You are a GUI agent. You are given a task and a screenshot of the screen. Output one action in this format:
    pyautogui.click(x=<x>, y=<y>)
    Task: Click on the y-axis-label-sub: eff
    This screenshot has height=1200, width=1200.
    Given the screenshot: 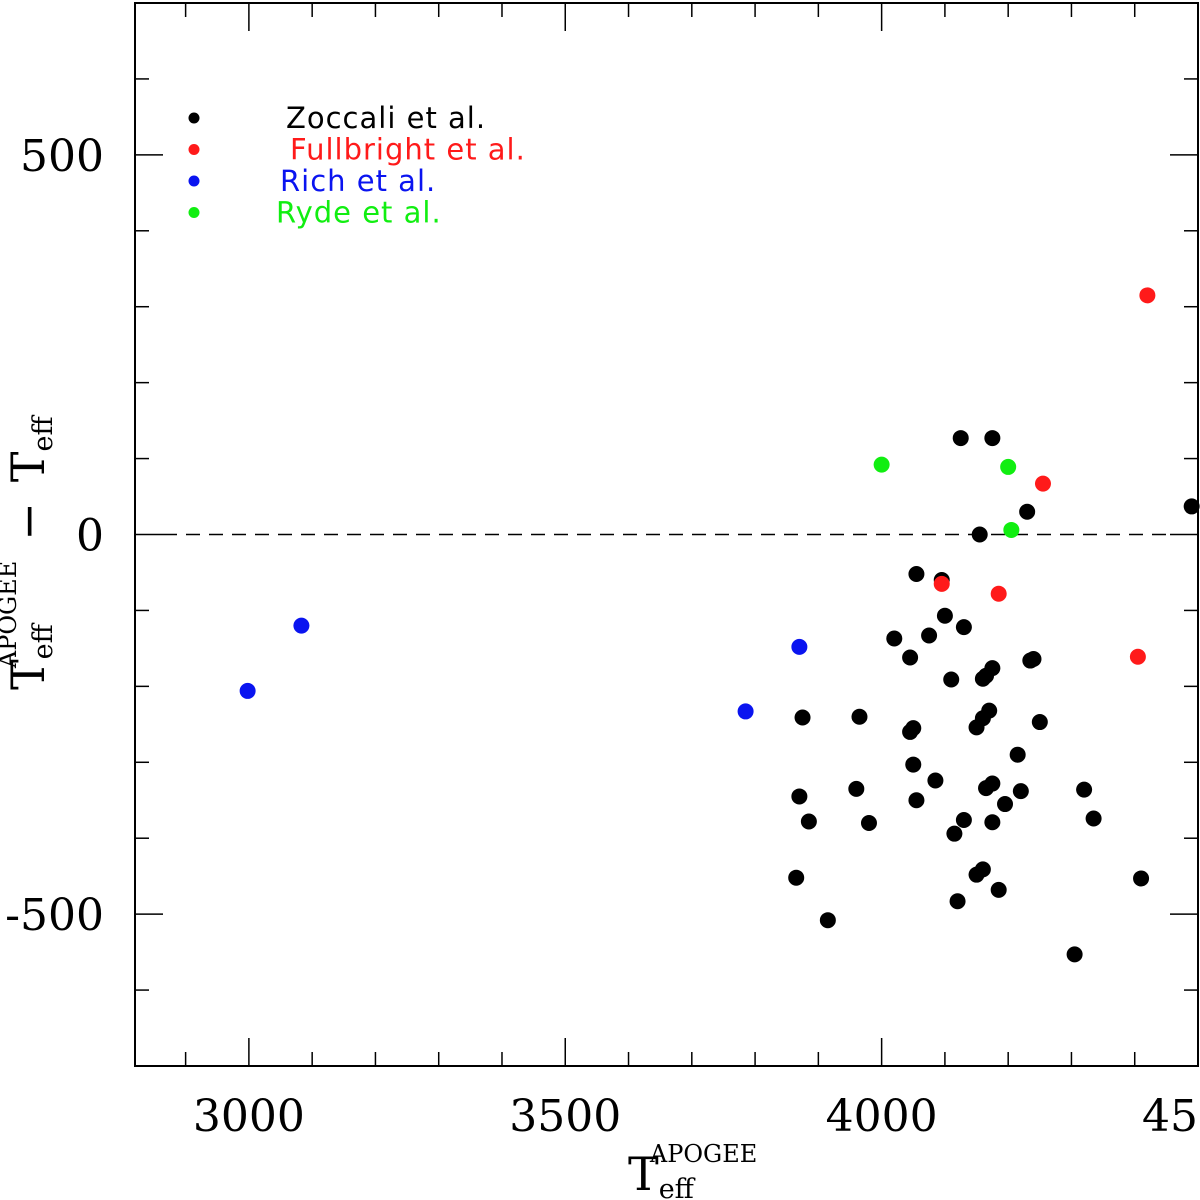 What is the action you would take?
    pyautogui.click(x=43, y=640)
    